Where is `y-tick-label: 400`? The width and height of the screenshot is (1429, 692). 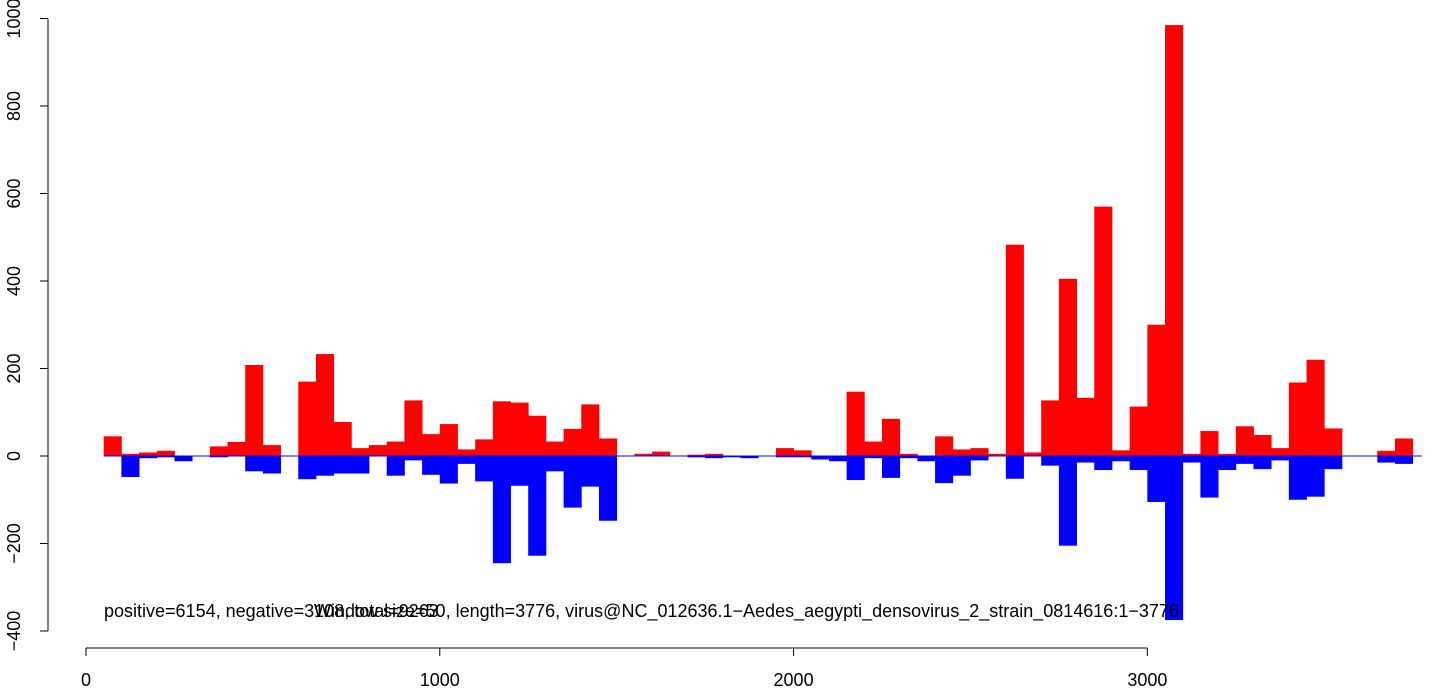
y-tick-label: 400 is located at coordinates (14, 281).